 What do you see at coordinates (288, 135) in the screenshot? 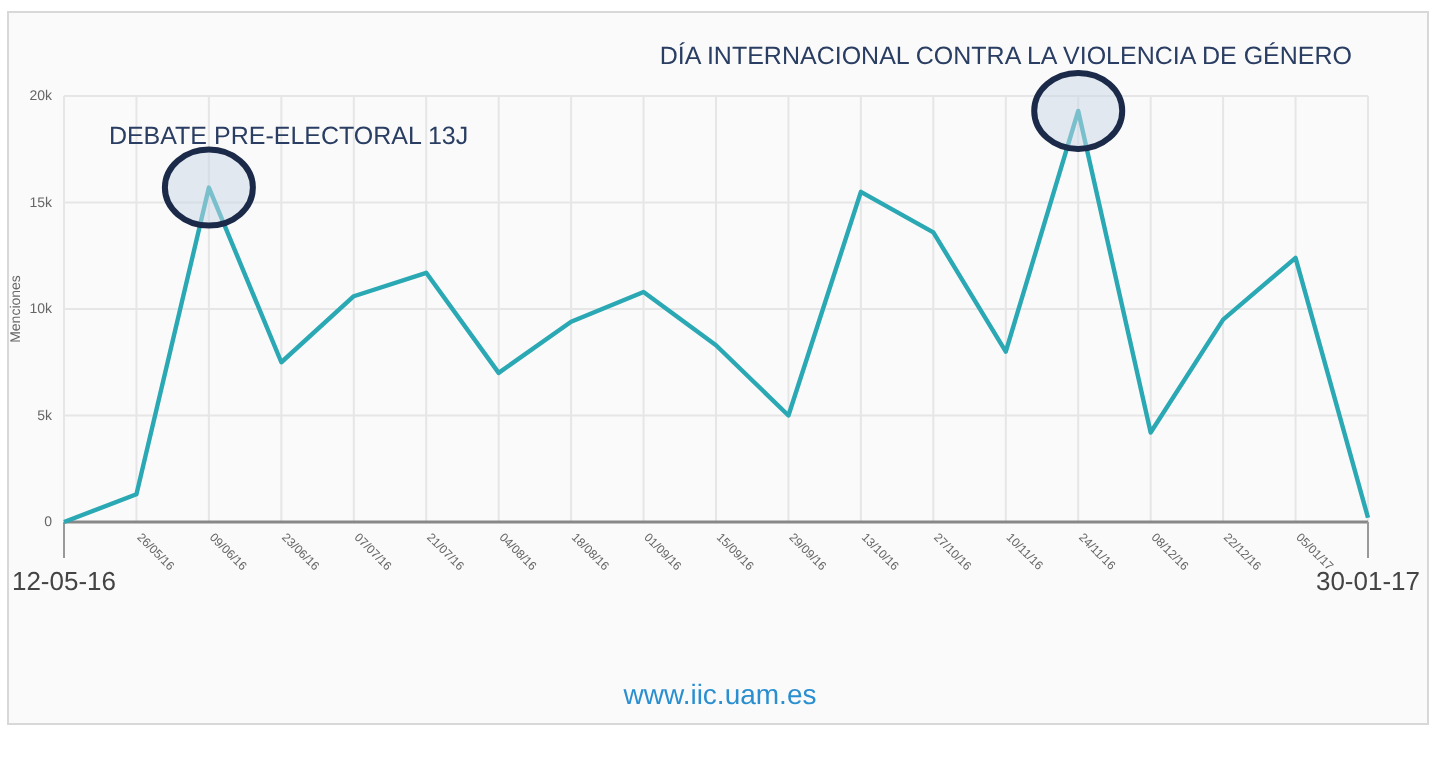
I see `annotation: DEBATE PRE-ELECTORAL 13J` at bounding box center [288, 135].